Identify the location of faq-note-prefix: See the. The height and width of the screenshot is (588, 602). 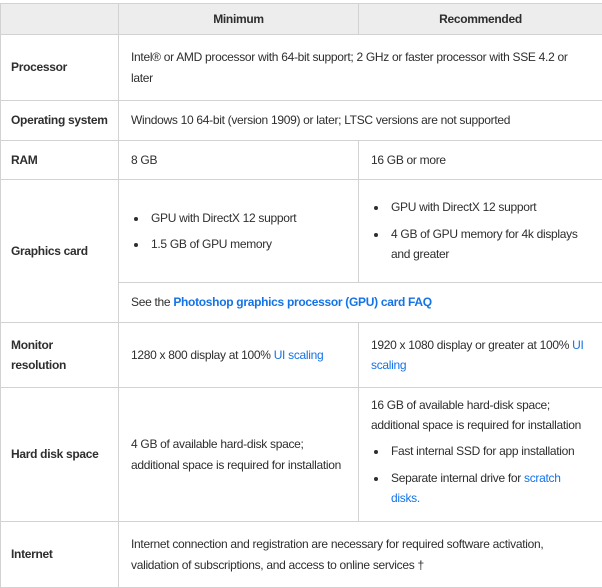
(152, 302).